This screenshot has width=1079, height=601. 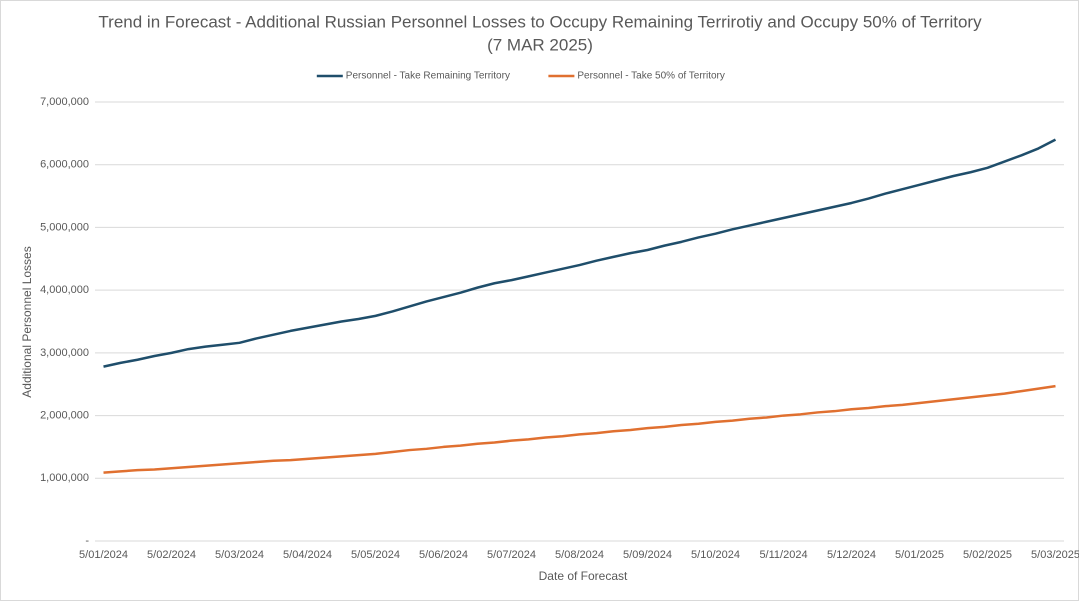 I want to click on y-tick-label: 5,000,000, so click(x=64, y=227).